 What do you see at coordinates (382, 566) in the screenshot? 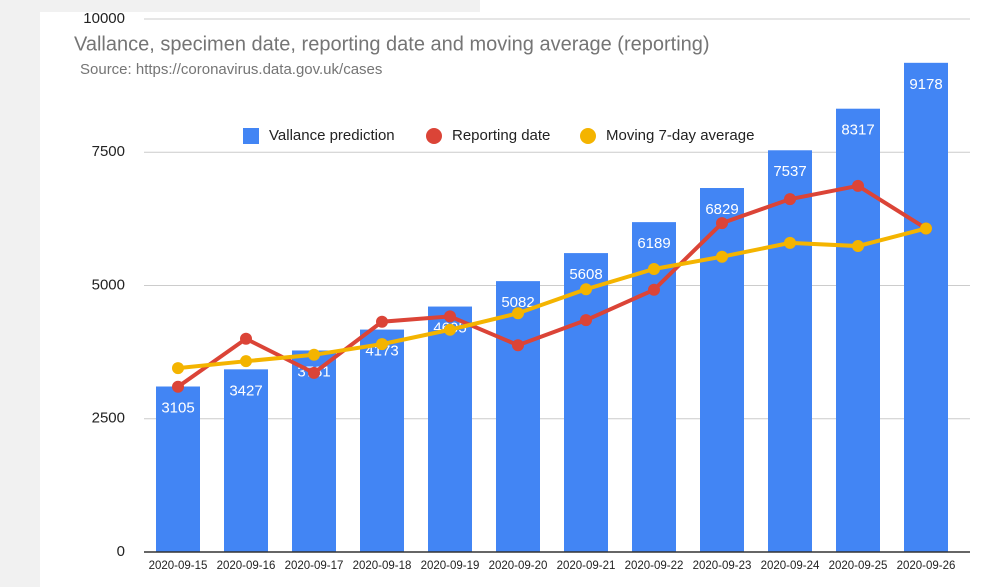
I see `x-tick-label: 2020-09-18` at bounding box center [382, 566].